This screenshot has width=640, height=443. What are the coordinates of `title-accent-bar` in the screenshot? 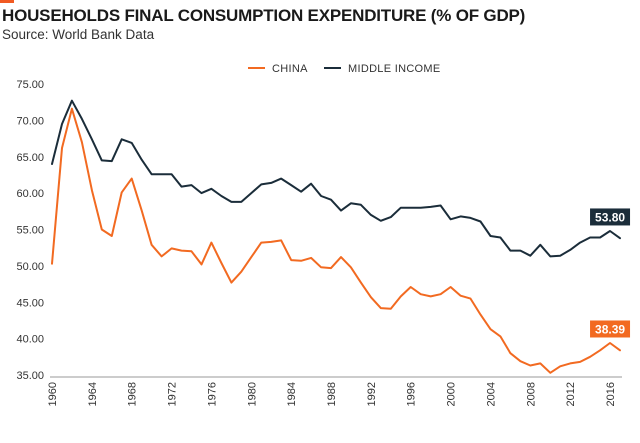 It's located at (7, 1).